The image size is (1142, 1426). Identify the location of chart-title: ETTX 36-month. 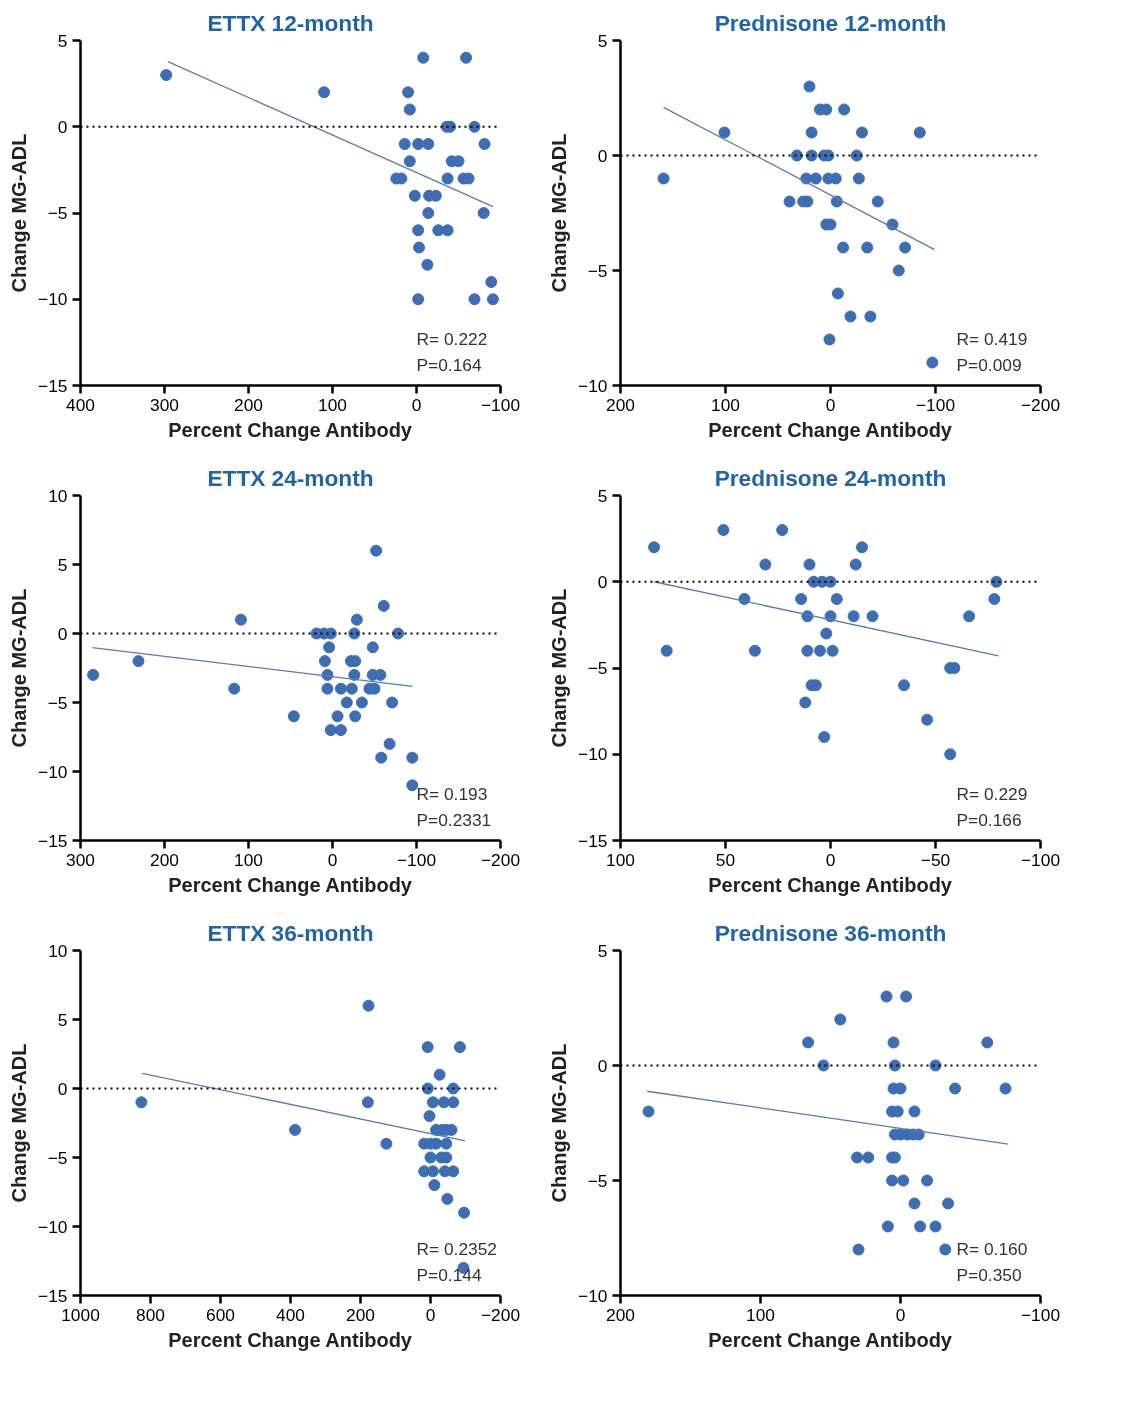
(290, 932).